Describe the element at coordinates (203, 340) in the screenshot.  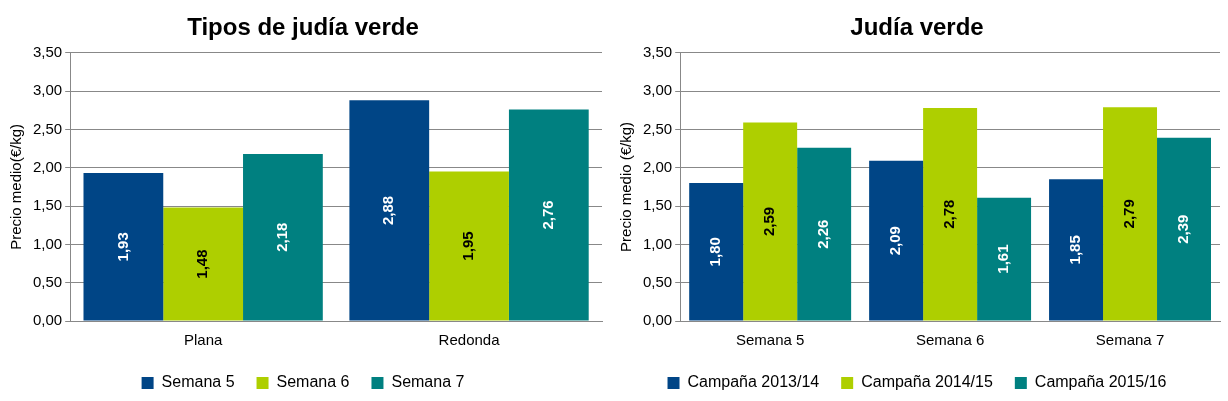
I see `x-tick-label: Plana` at that location.